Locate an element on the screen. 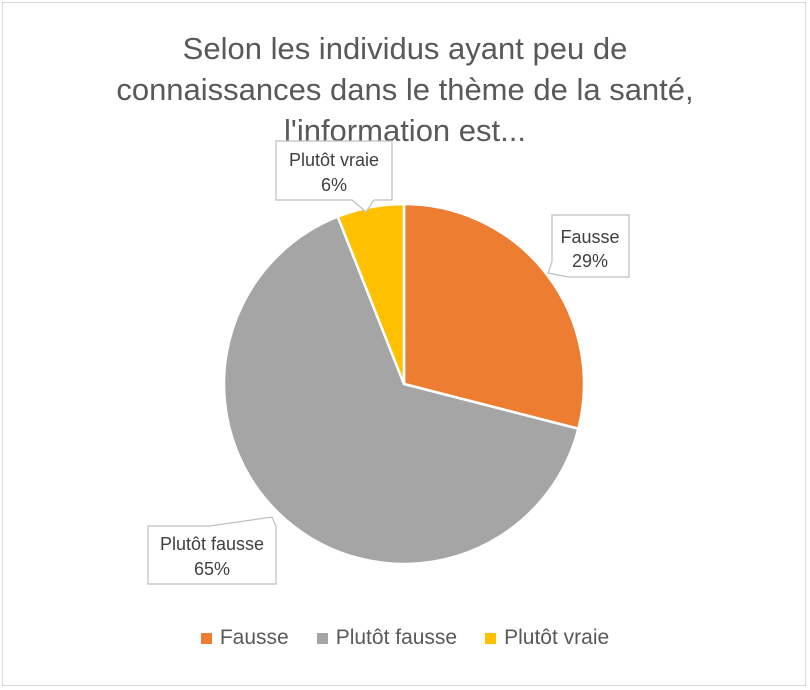 The height and width of the screenshot is (690, 810). callout-fausse: Fausse 29% is located at coordinates (588, 246).